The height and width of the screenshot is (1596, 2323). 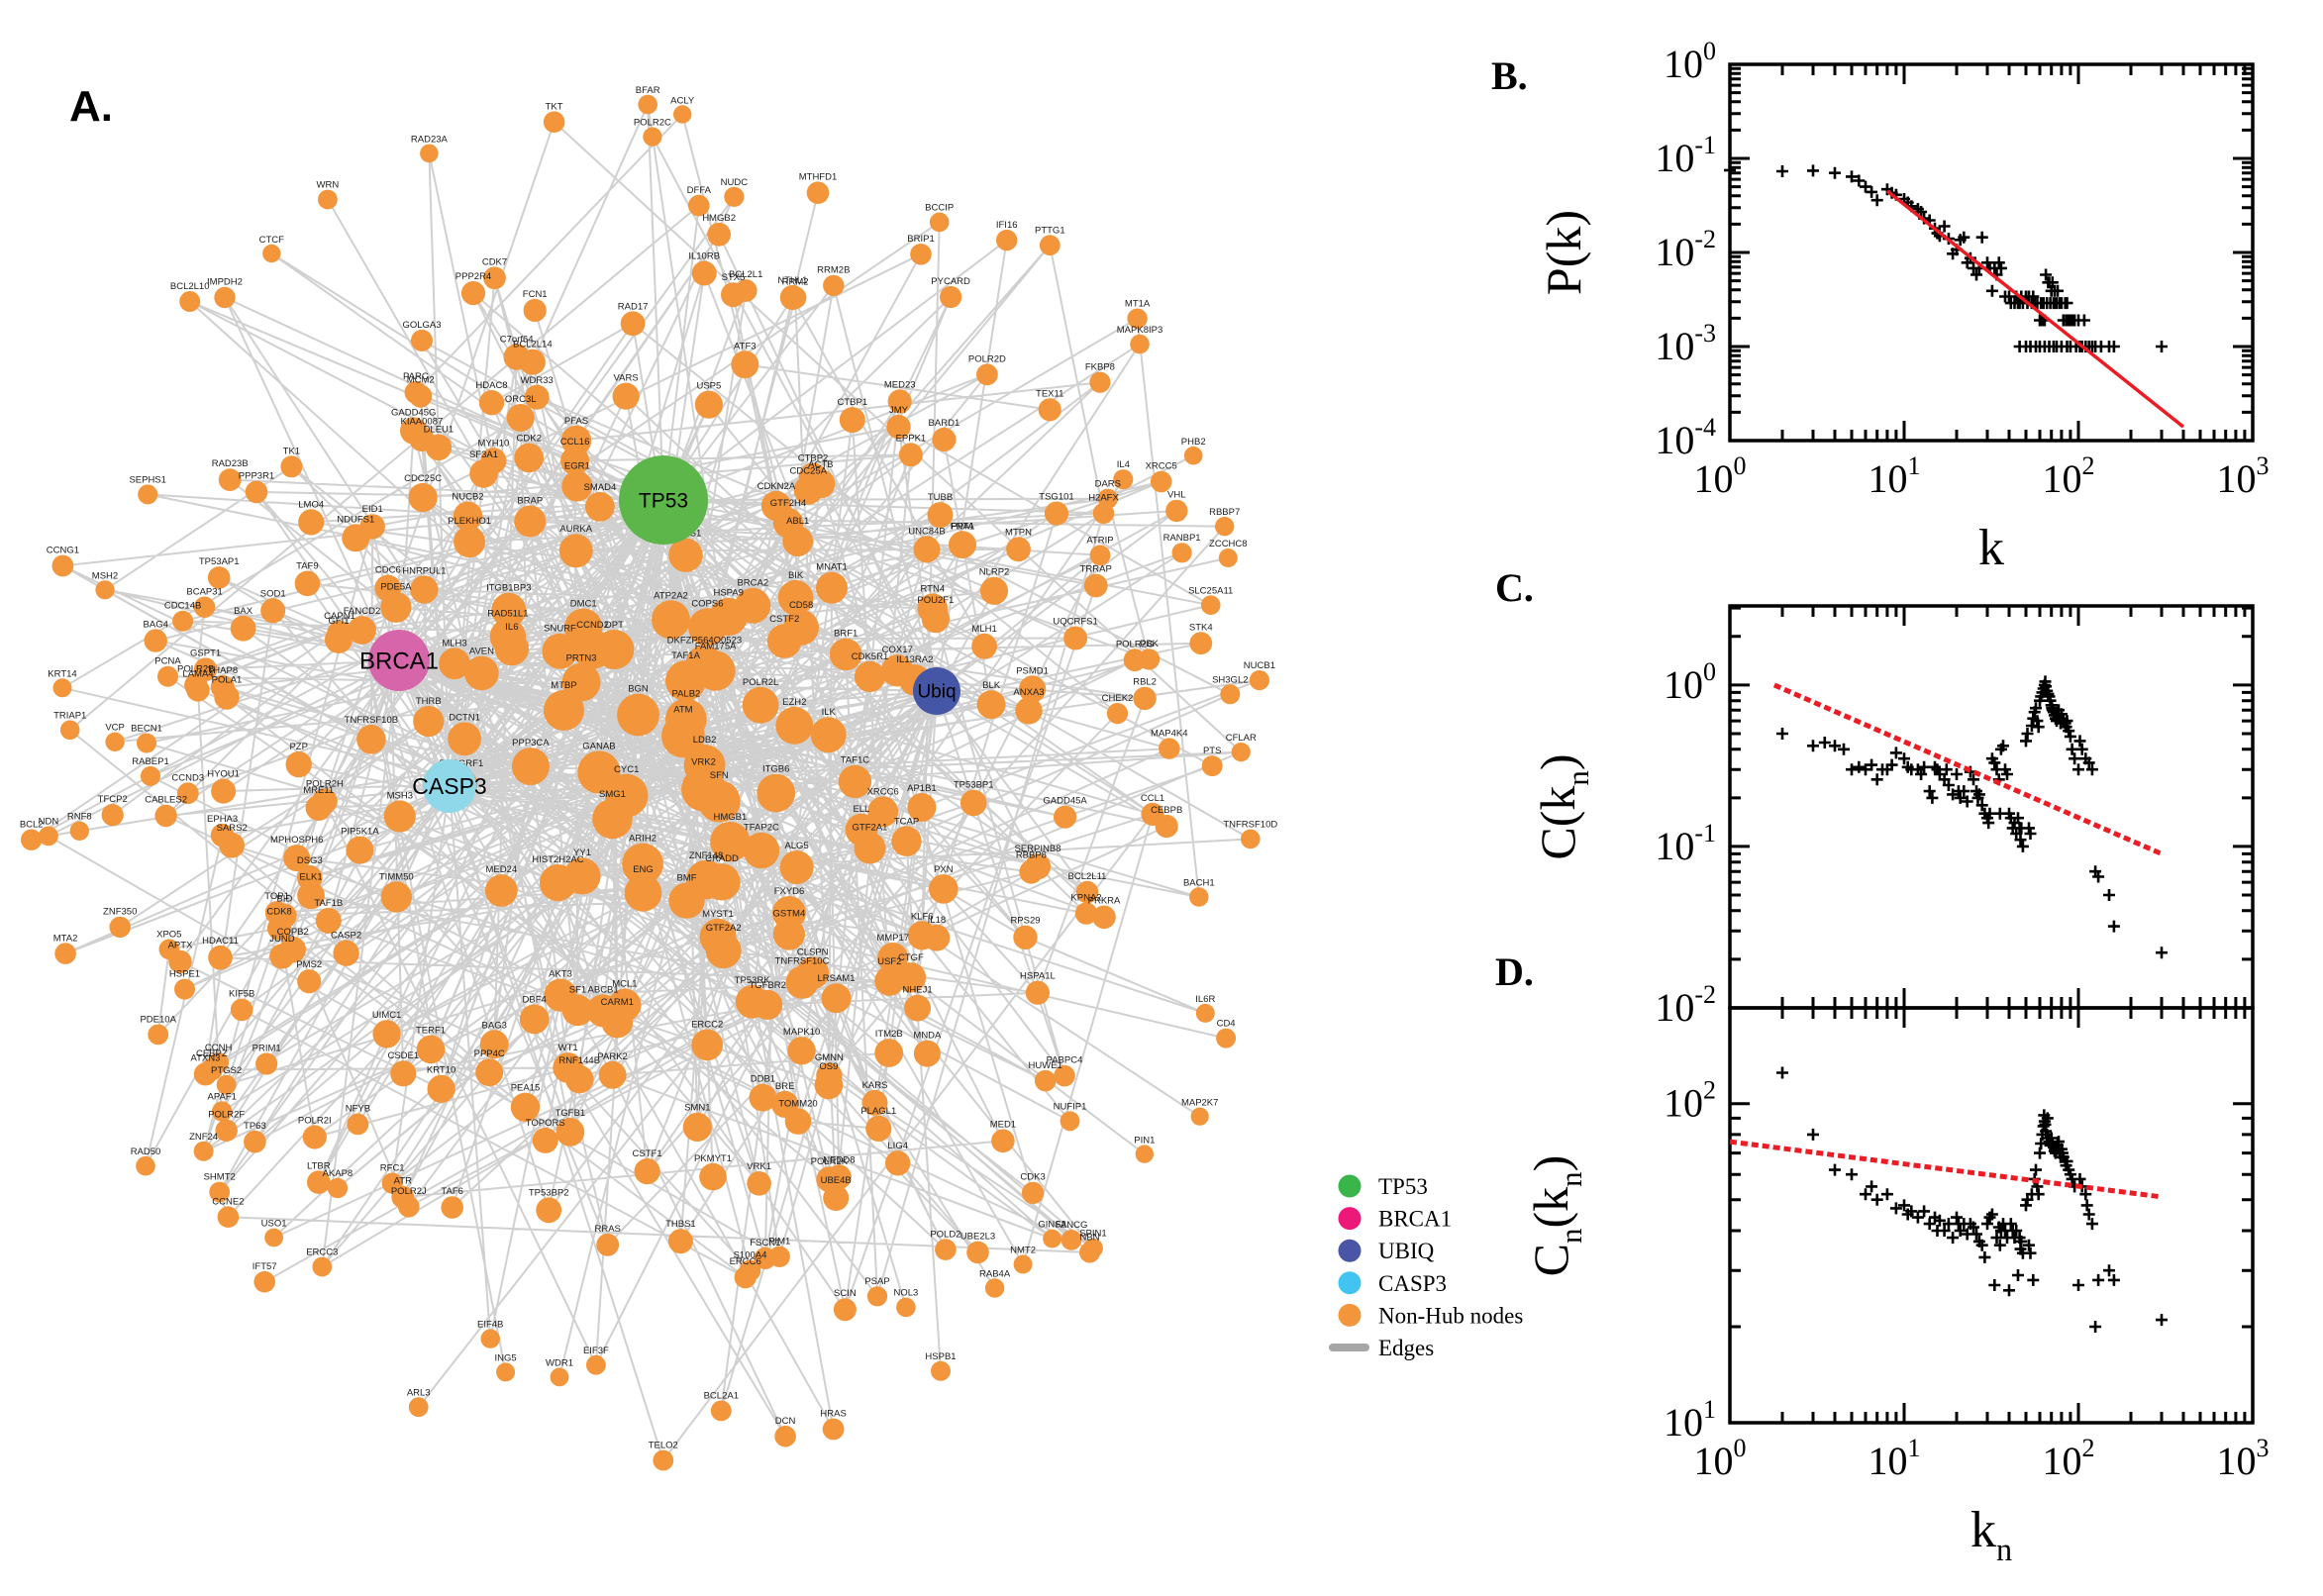 What do you see at coordinates (1720, 1458) in the screenshot?
I see `tick-label: 10⁰` at bounding box center [1720, 1458].